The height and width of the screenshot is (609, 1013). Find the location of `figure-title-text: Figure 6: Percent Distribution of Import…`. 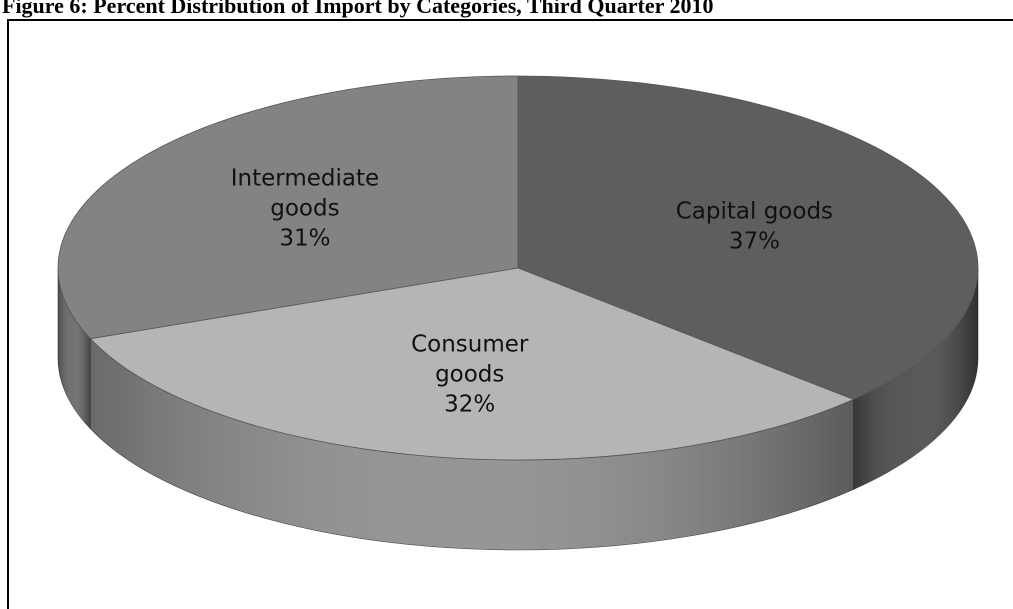

figure-title-text: Figure 6: Percent Distribution of Import… is located at coordinates (358, 9).